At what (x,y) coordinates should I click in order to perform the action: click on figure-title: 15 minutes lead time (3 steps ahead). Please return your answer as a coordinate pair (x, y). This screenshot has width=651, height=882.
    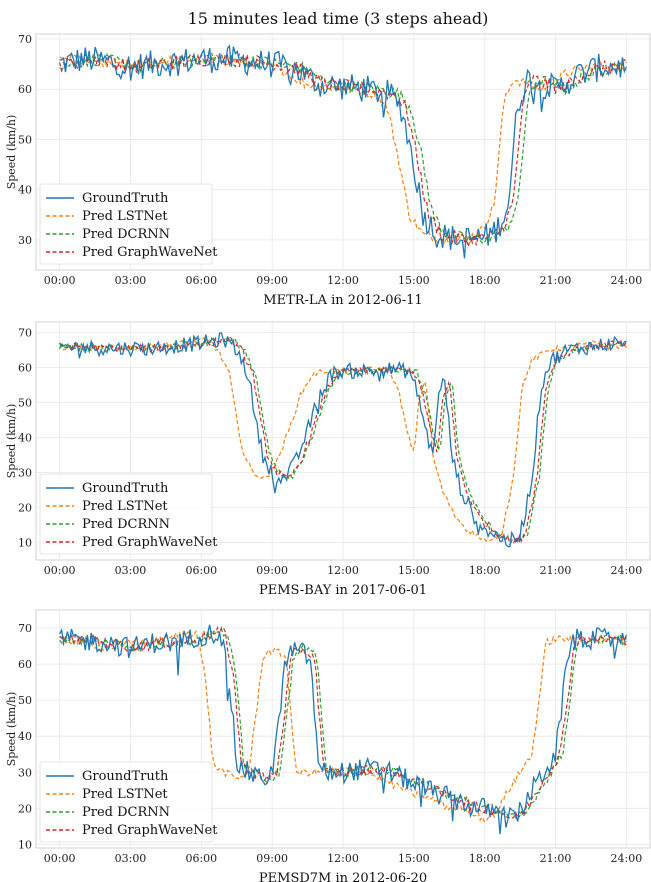
    Looking at the image, I should click on (338, 18).